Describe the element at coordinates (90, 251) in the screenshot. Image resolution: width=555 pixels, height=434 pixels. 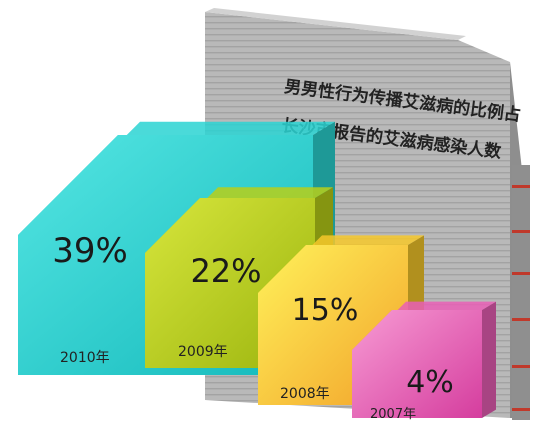
I see `value-label: 39%` at that location.